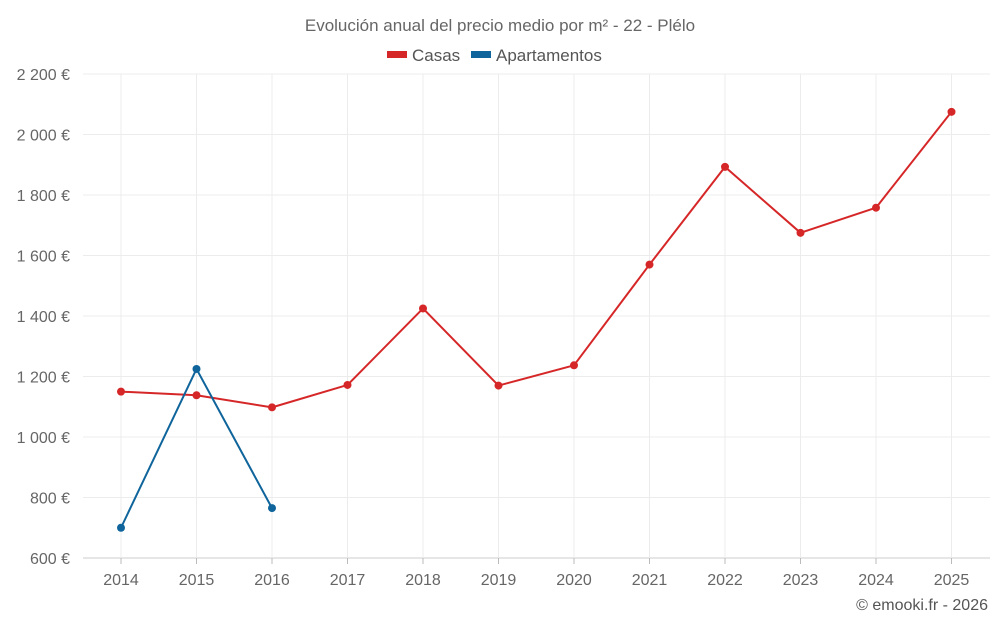 Image resolution: width=1000 pixels, height=625 pixels. Describe the element at coordinates (43, 438) in the screenshot. I see `y-tick-label: 1 000 €` at that location.